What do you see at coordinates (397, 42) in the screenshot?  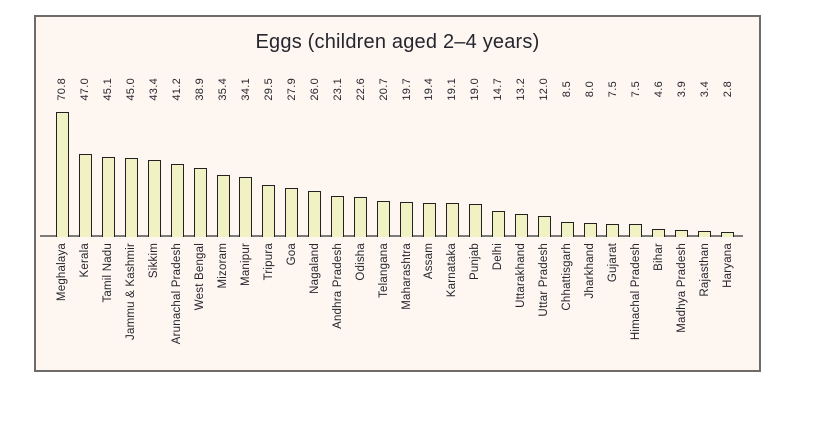 I see `chart-title: Eggs (children aged 2–4 years)` at bounding box center [397, 42].